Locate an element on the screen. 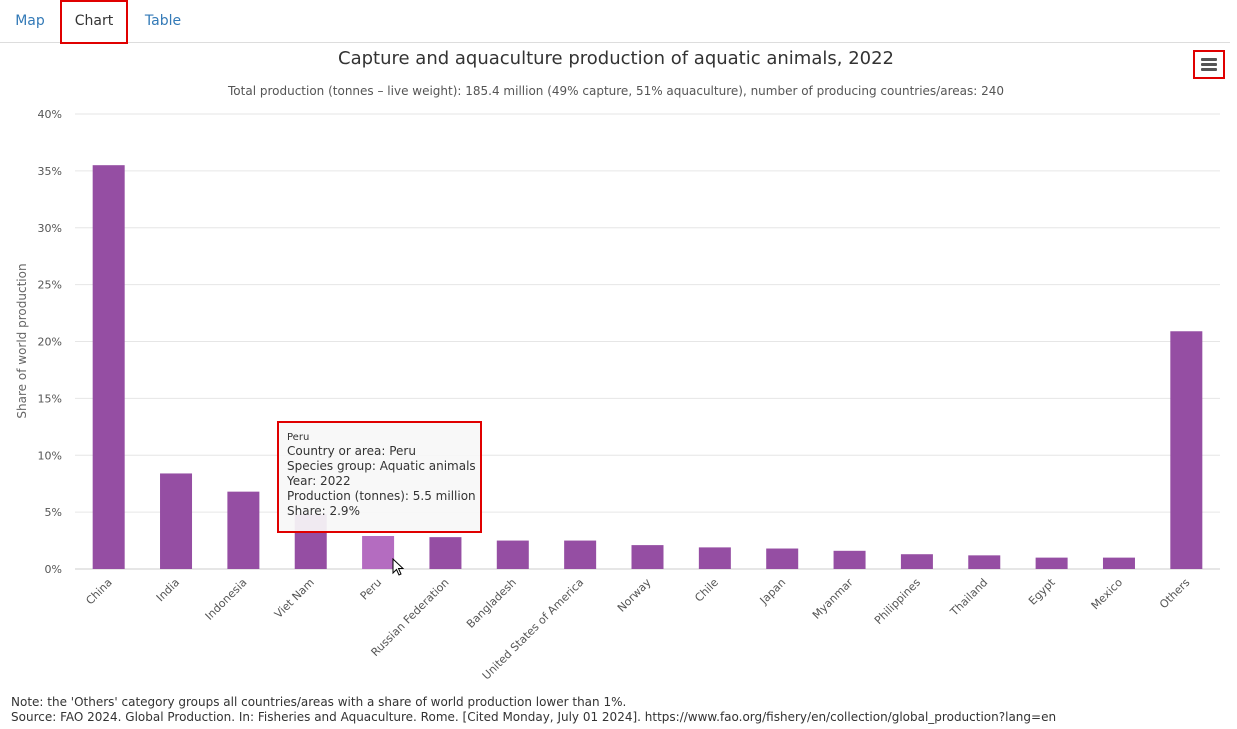 The height and width of the screenshot is (729, 1237). tab-table: Table is located at coordinates (163, 21).